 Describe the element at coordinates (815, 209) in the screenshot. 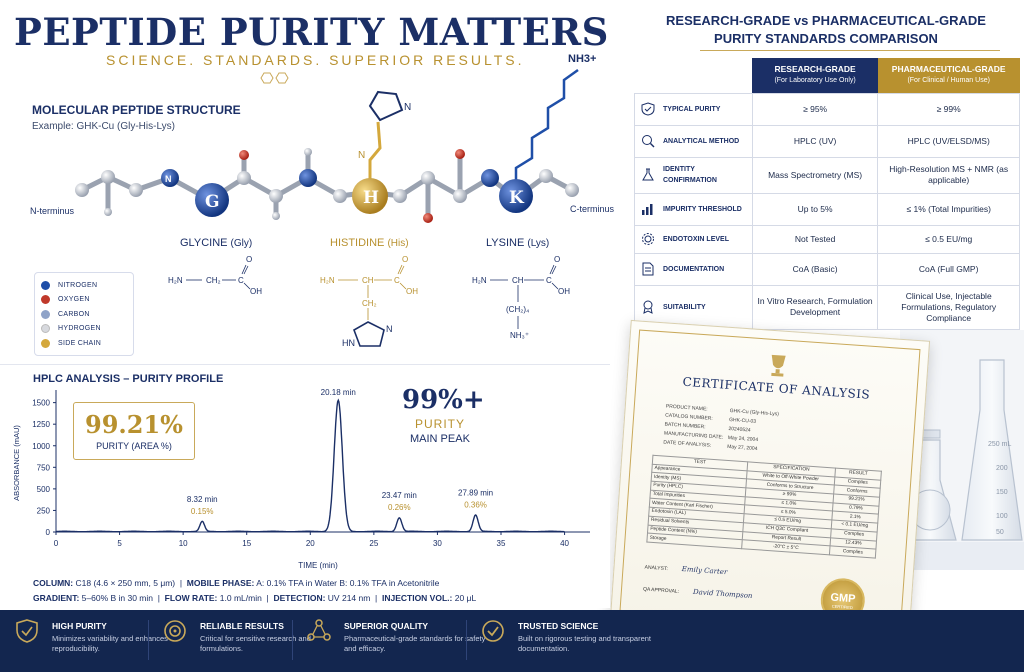

I see `research-grade-value: Up to 5%` at that location.